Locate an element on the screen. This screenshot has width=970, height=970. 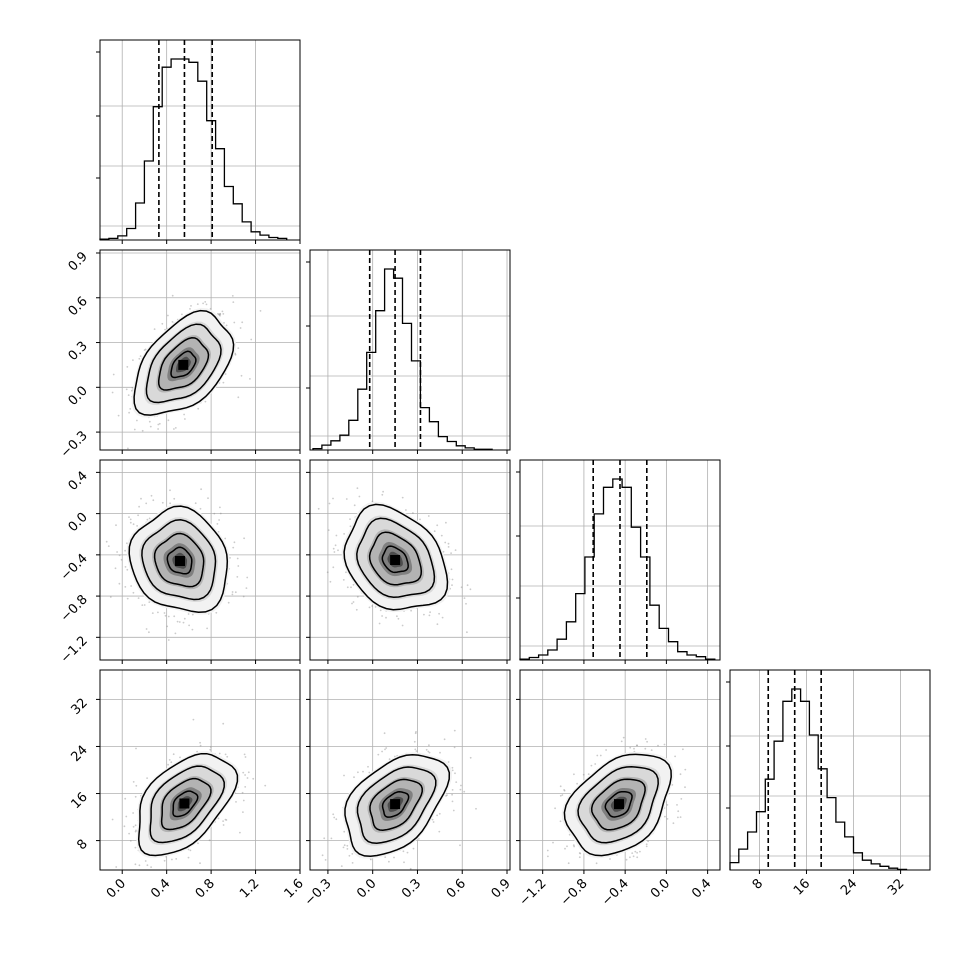
x-tick-label: 0.9 is located at coordinates (501, 888).